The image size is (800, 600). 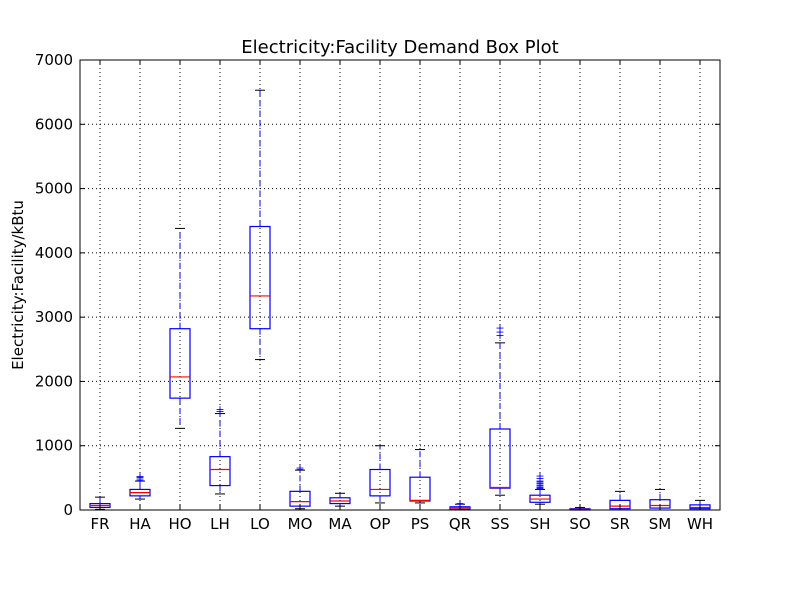 I want to click on y-tick-label: 6000, so click(x=54, y=124).